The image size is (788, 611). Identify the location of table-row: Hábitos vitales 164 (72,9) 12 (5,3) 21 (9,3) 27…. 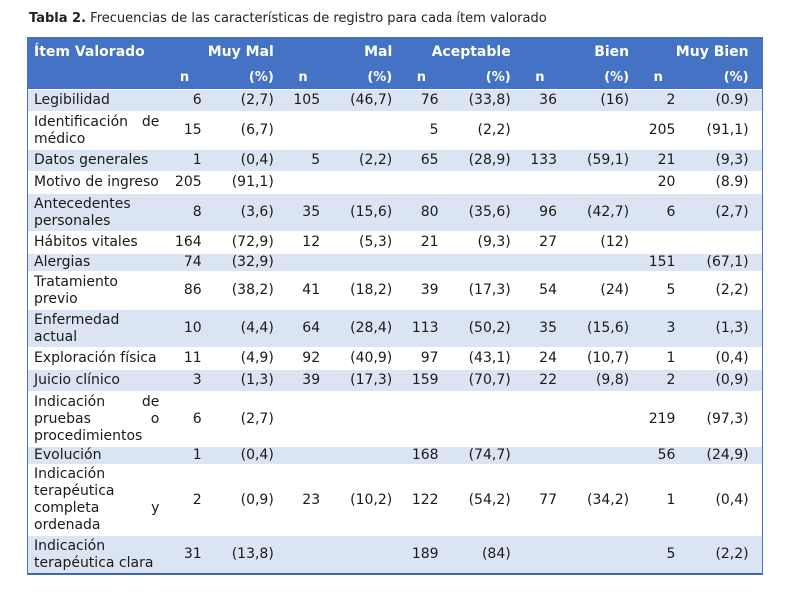
(395, 242).